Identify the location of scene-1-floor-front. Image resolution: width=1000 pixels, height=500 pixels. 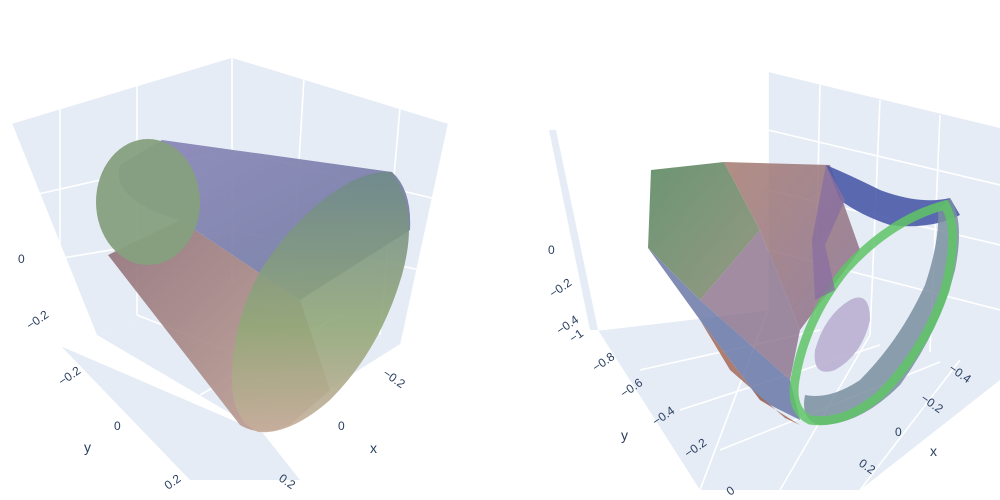
(180, 412).